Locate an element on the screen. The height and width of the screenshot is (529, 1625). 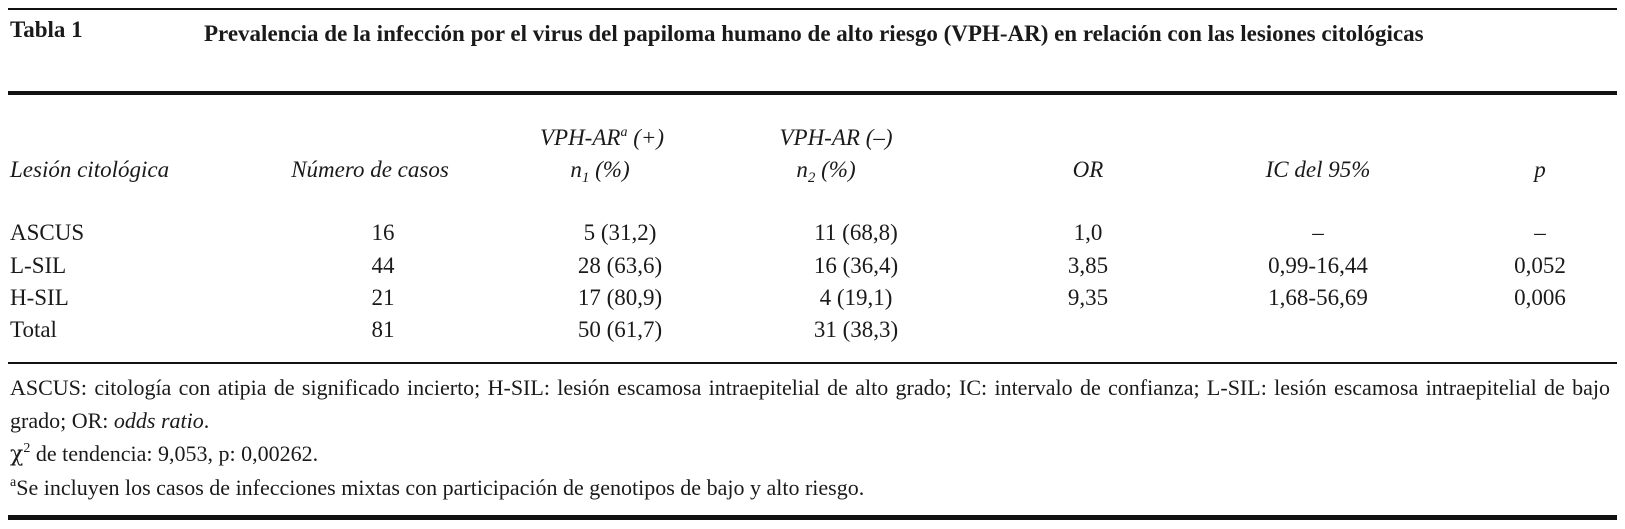
header-casos: Número de casos is located at coordinates (370, 169).